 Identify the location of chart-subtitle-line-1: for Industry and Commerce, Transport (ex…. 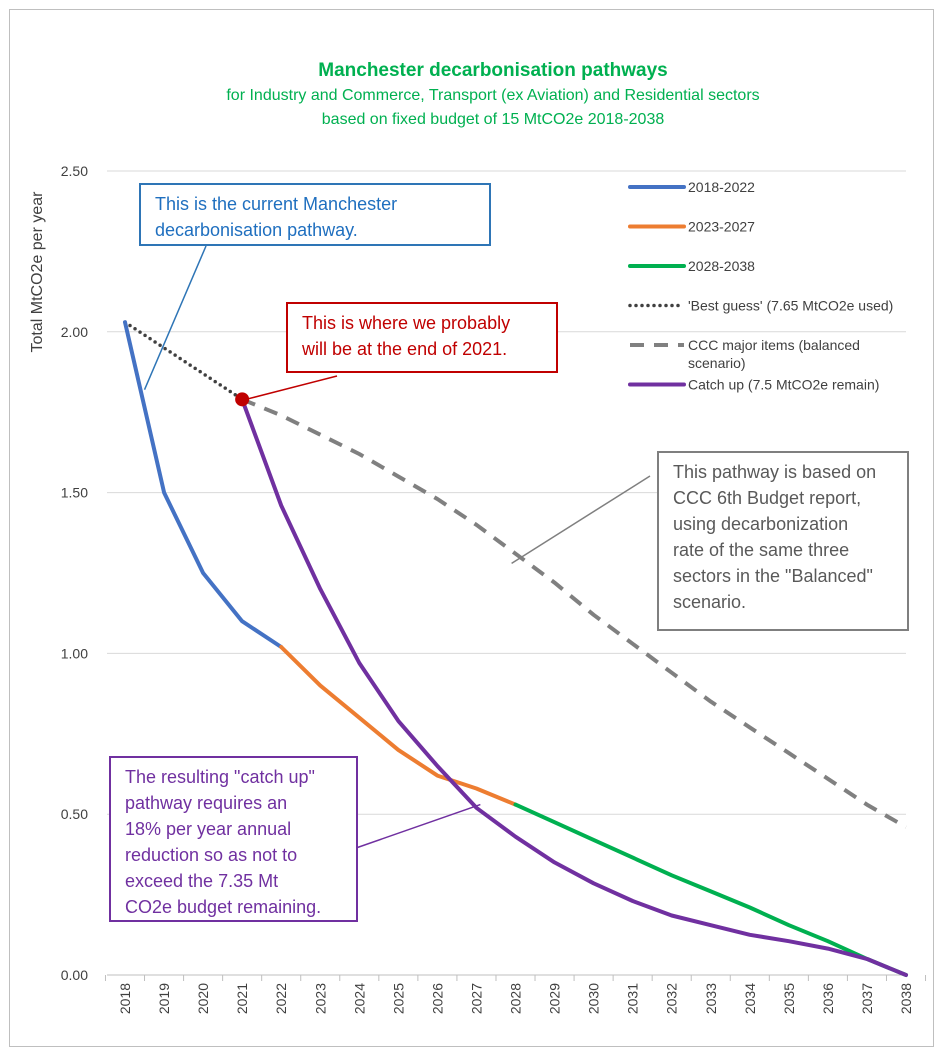
(492, 95).